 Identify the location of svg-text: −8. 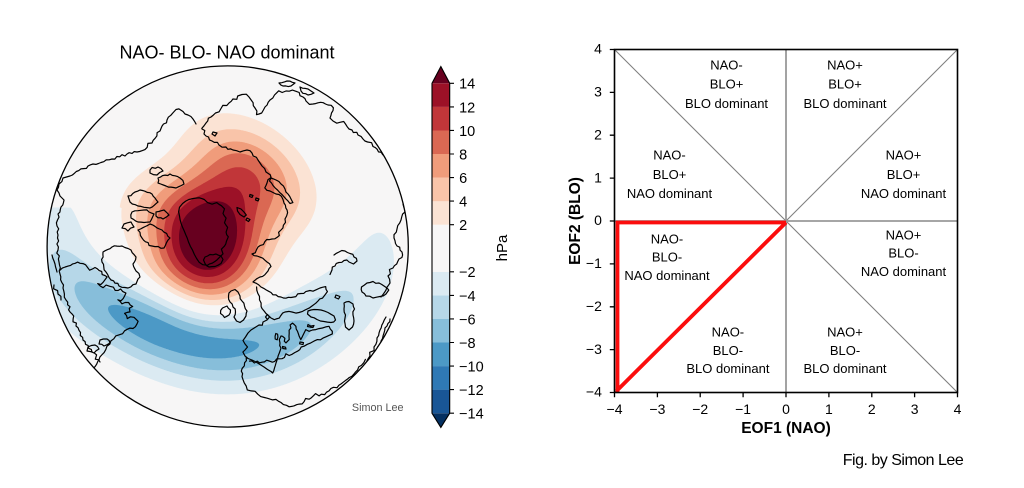
(467, 344).